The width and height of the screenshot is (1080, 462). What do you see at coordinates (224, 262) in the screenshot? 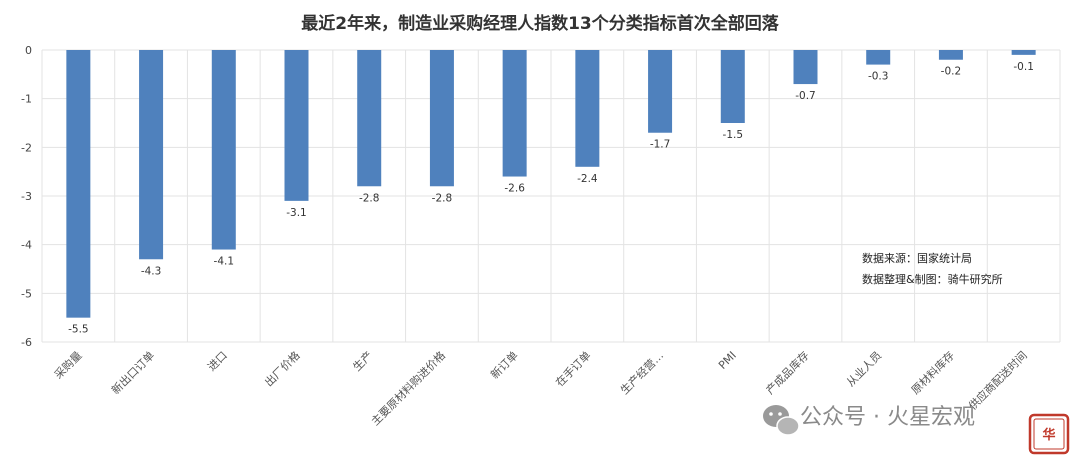
I see `data-label: -4.1` at bounding box center [224, 262].